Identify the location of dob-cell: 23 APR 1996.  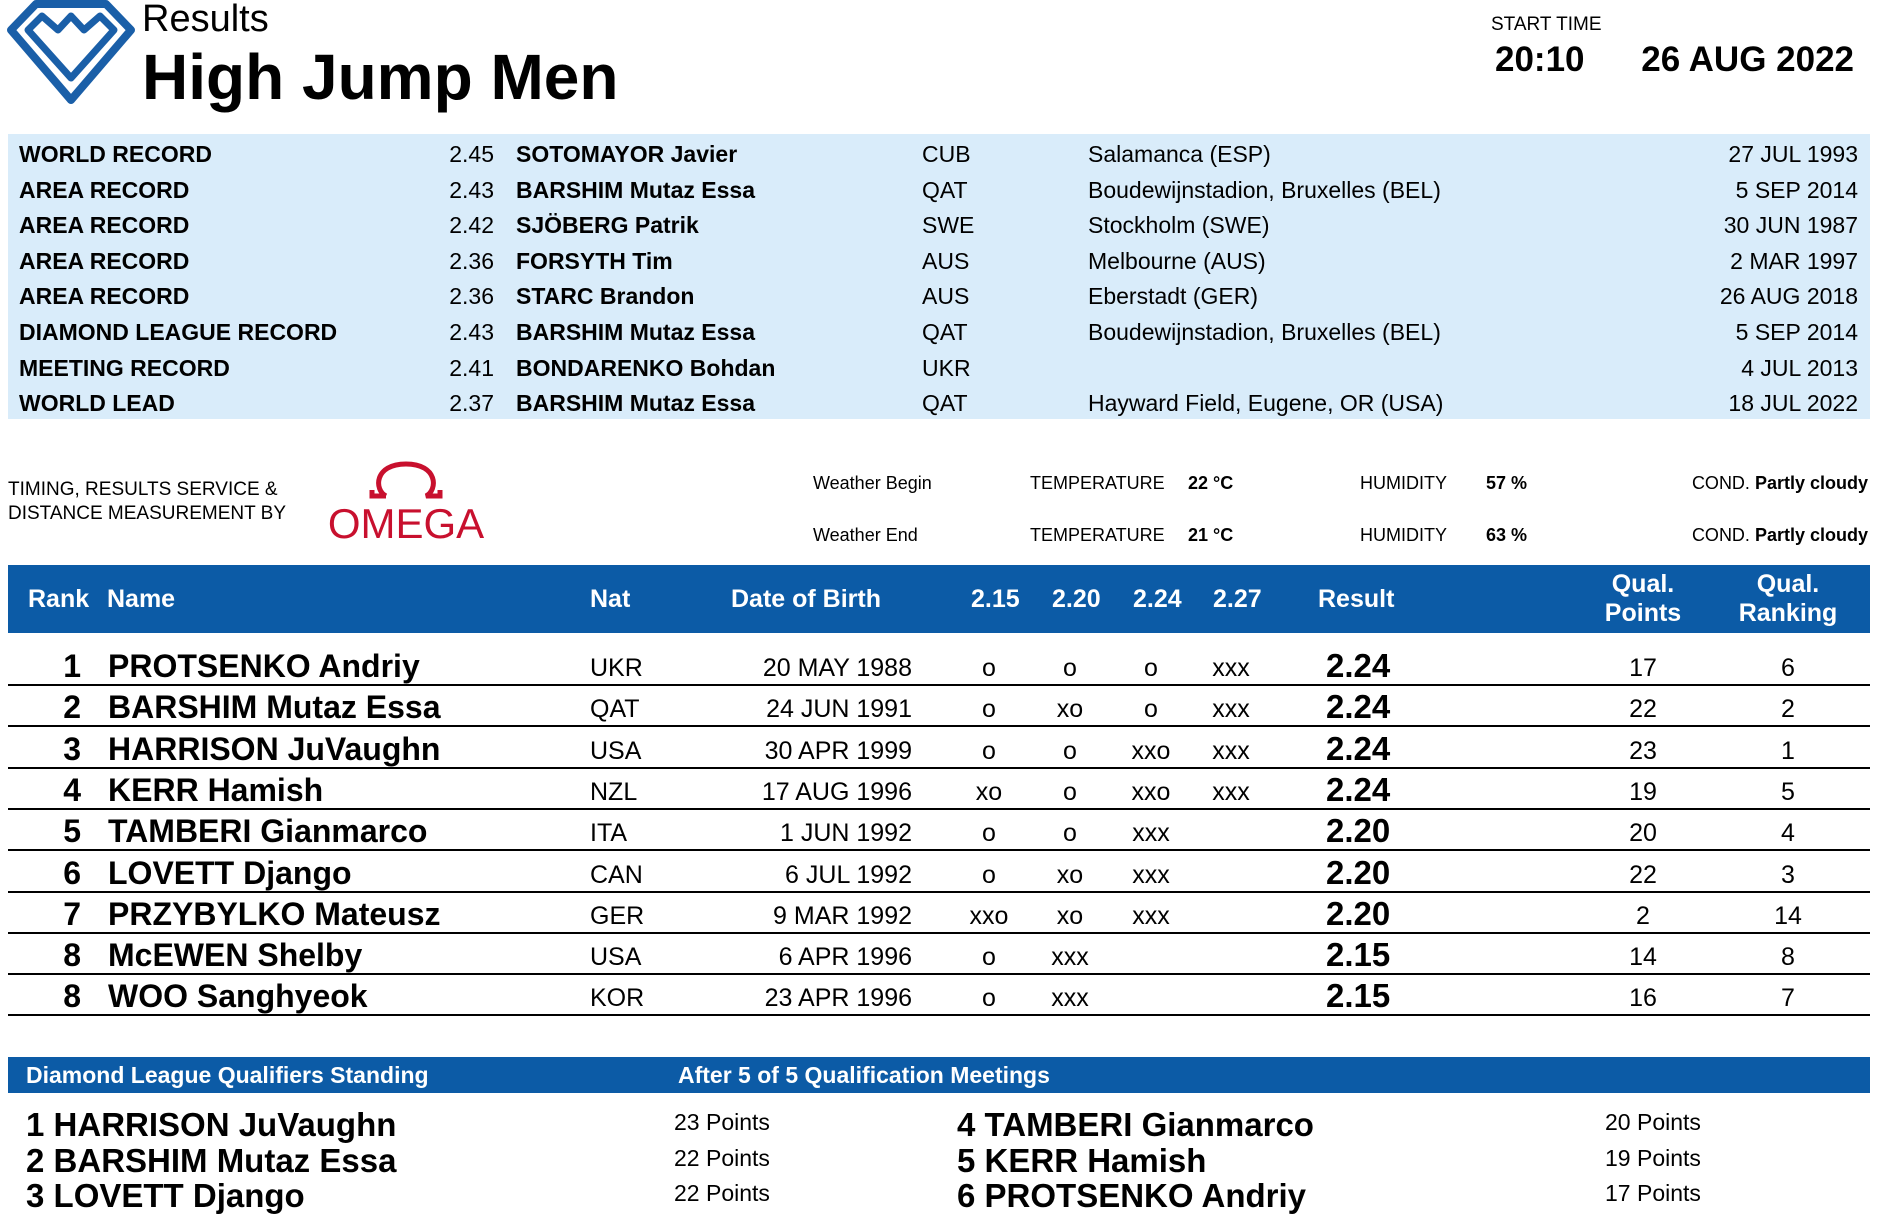
(838, 998).